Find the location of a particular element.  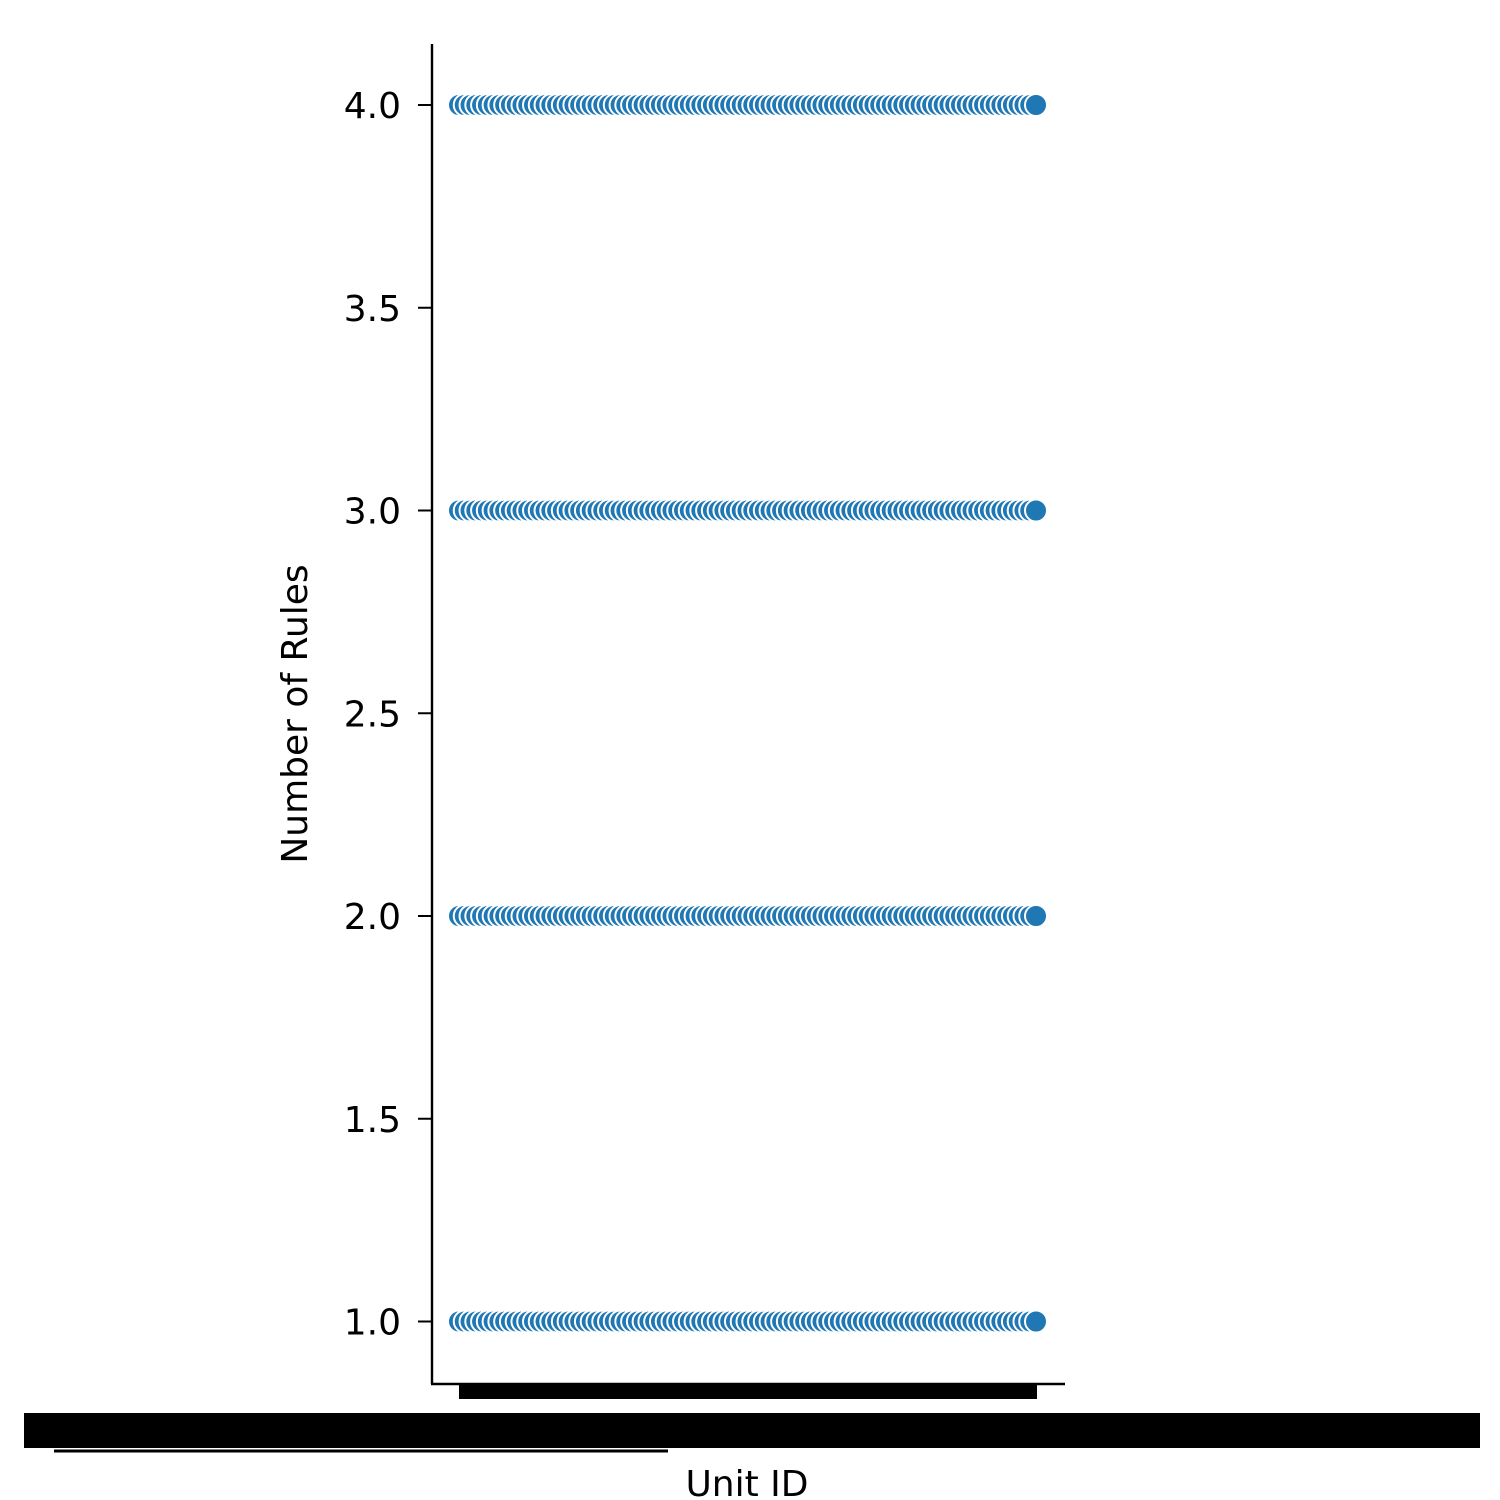

x-tick-marks-band is located at coordinates (748, 1391).